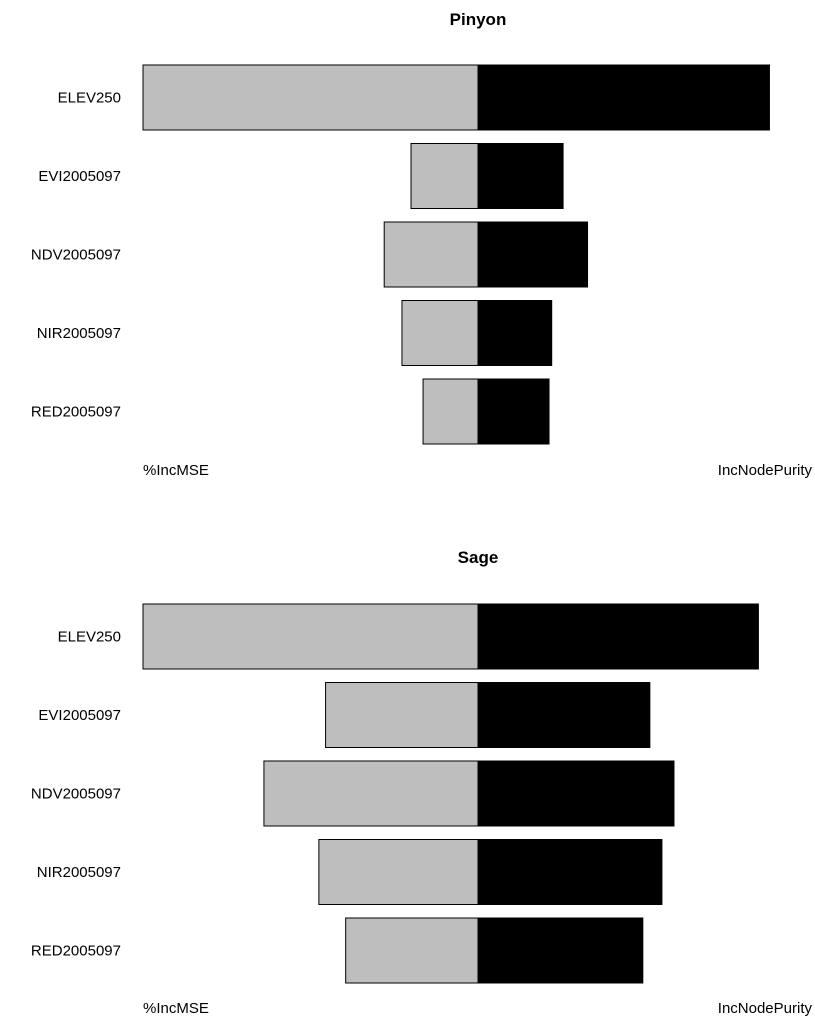  What do you see at coordinates (478, 19) in the screenshot?
I see `chart-title: Pinyon` at bounding box center [478, 19].